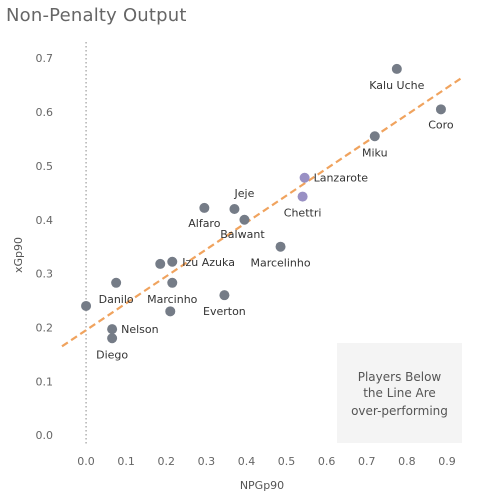  I want to click on y-tick-label: 0.2, so click(45, 327).